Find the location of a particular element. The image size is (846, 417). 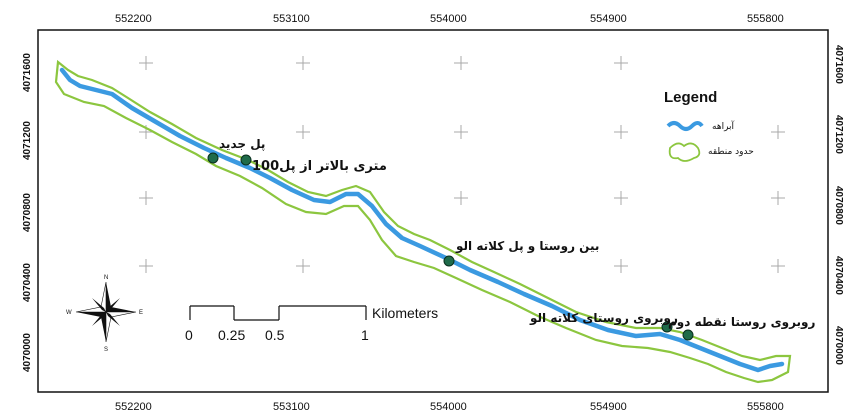

right-axis-labels: 4071600 4071200 4070800 4070400 4070000 is located at coordinates (838, 205).